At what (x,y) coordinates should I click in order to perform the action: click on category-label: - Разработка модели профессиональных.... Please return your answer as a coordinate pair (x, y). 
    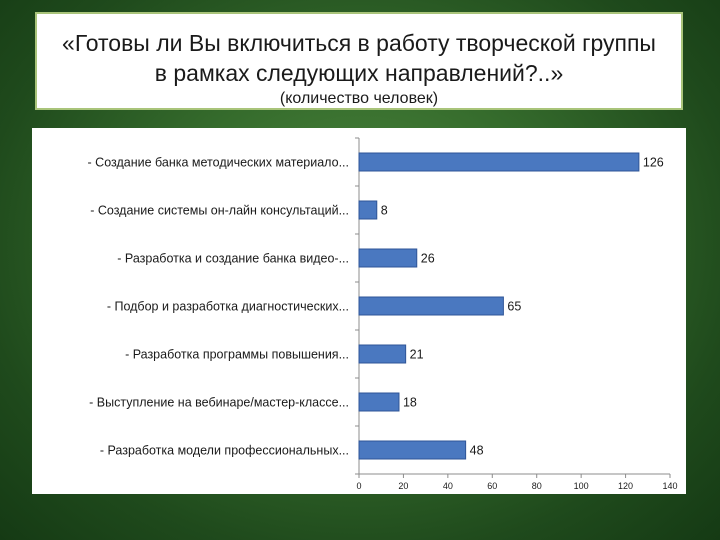
    Looking at the image, I should click on (224, 451).